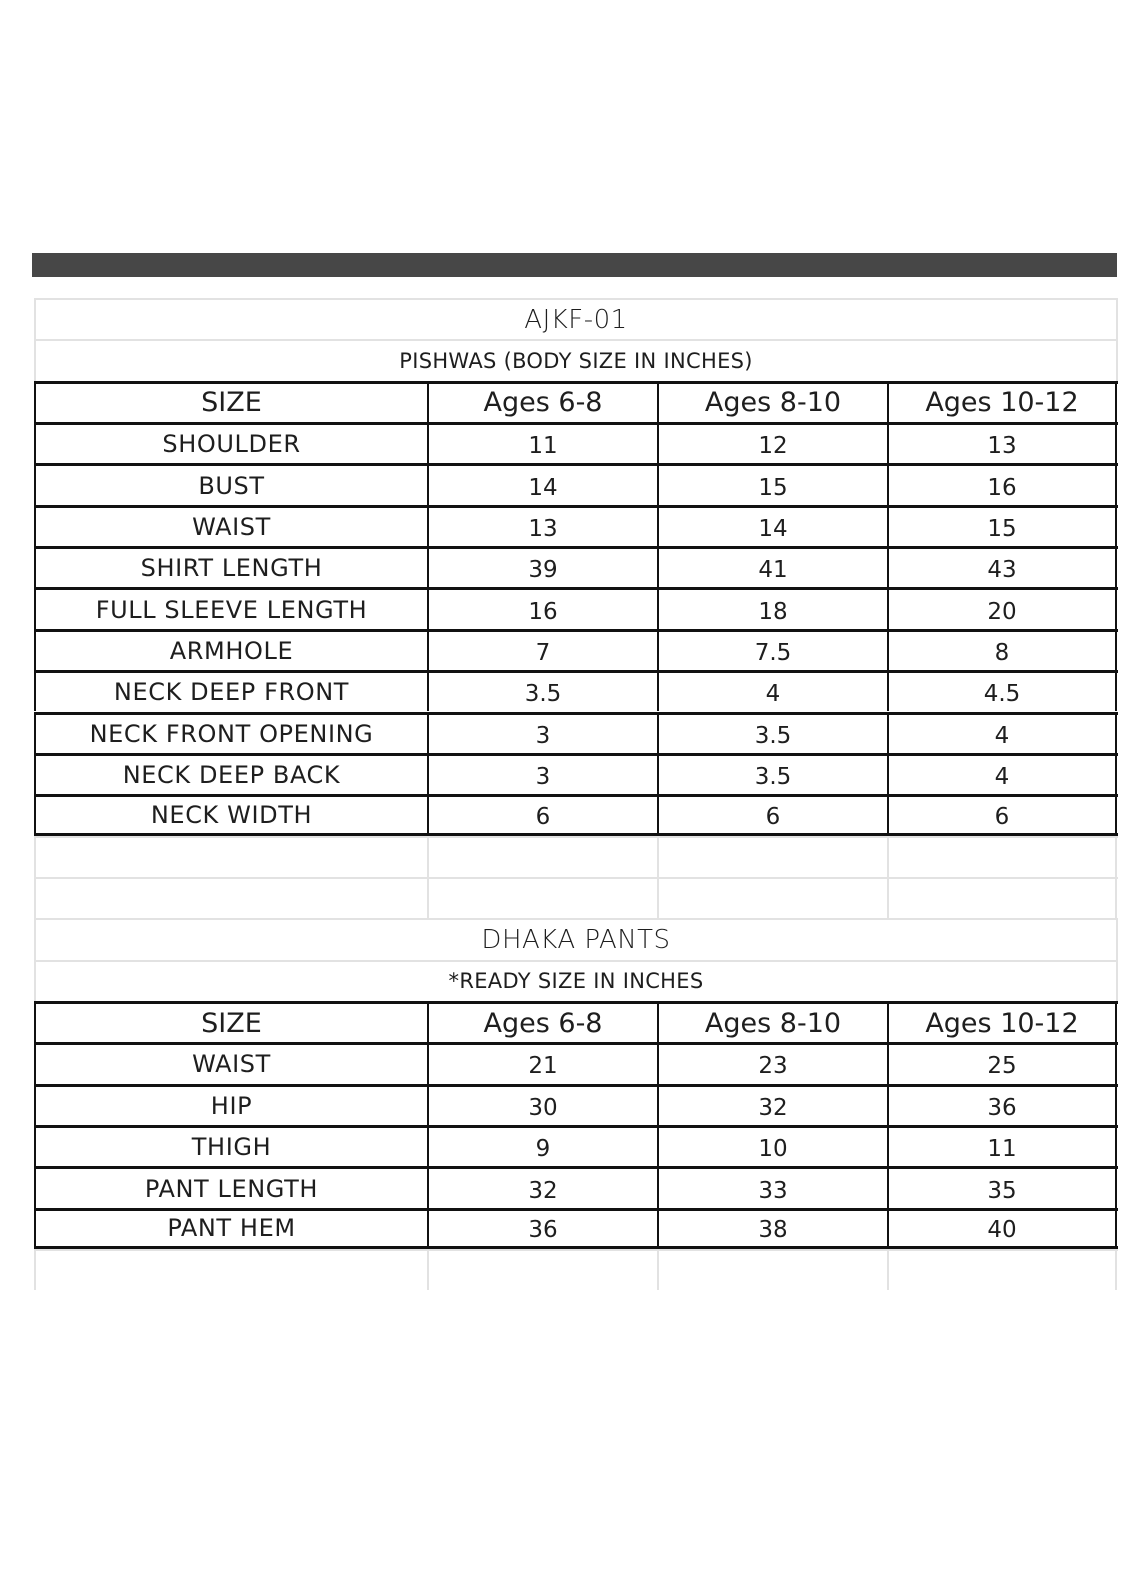  Describe the element at coordinates (230, 692) in the screenshot. I see `measurement-label: NECK DEEP FRONT` at that location.